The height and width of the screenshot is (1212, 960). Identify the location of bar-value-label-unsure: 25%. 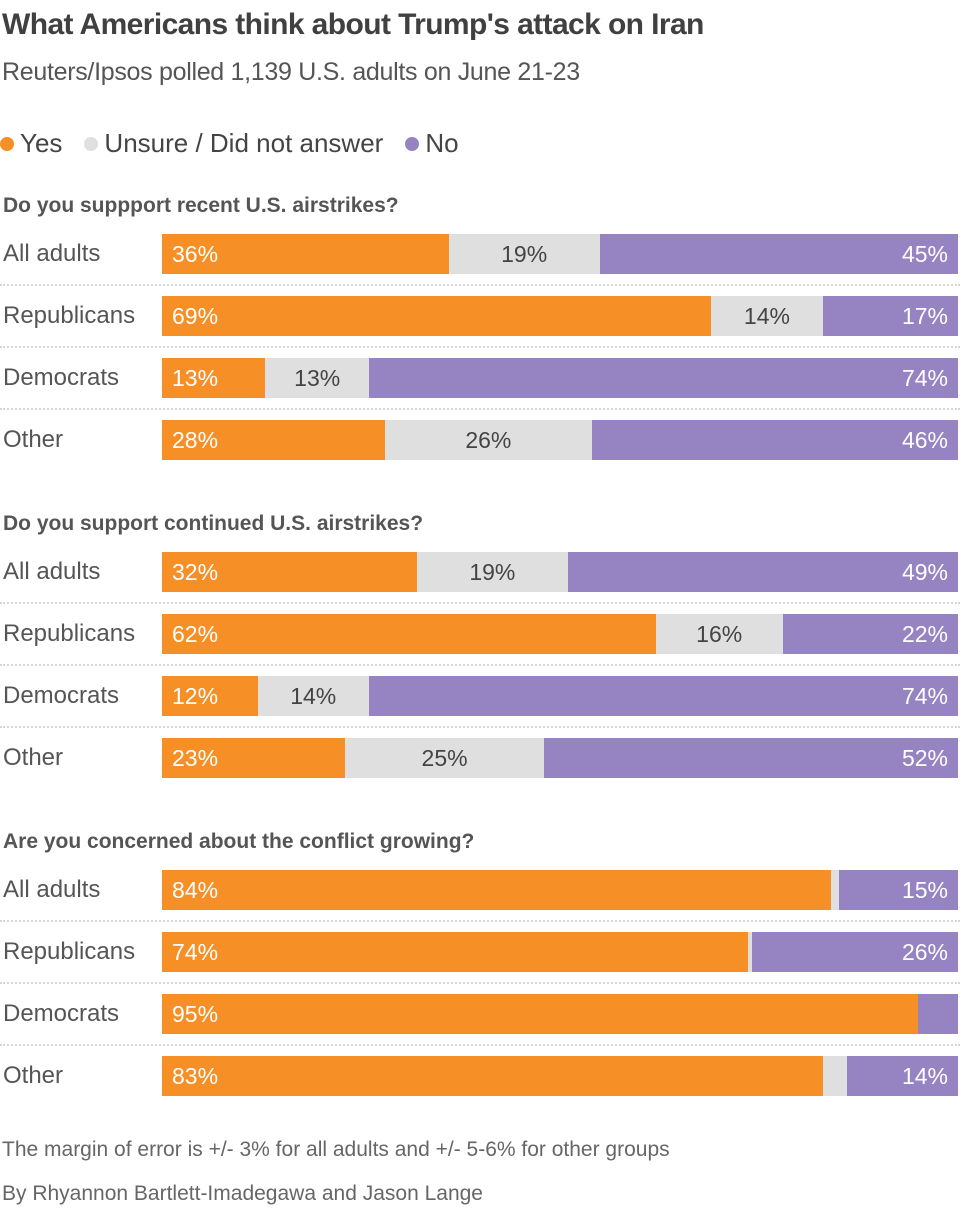
(444, 758).